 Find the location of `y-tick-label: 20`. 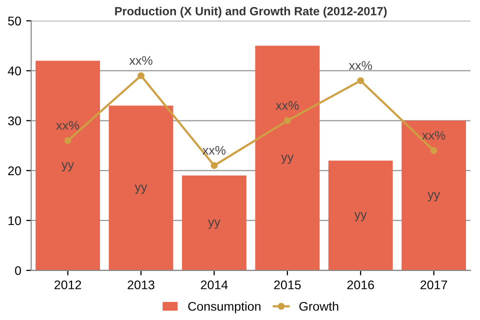

y-tick-label: 20 is located at coordinates (14, 171).